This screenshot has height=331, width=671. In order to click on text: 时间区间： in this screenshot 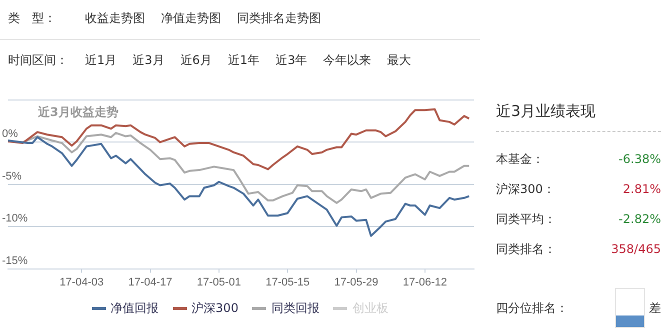, I will do `click(38, 60)`.